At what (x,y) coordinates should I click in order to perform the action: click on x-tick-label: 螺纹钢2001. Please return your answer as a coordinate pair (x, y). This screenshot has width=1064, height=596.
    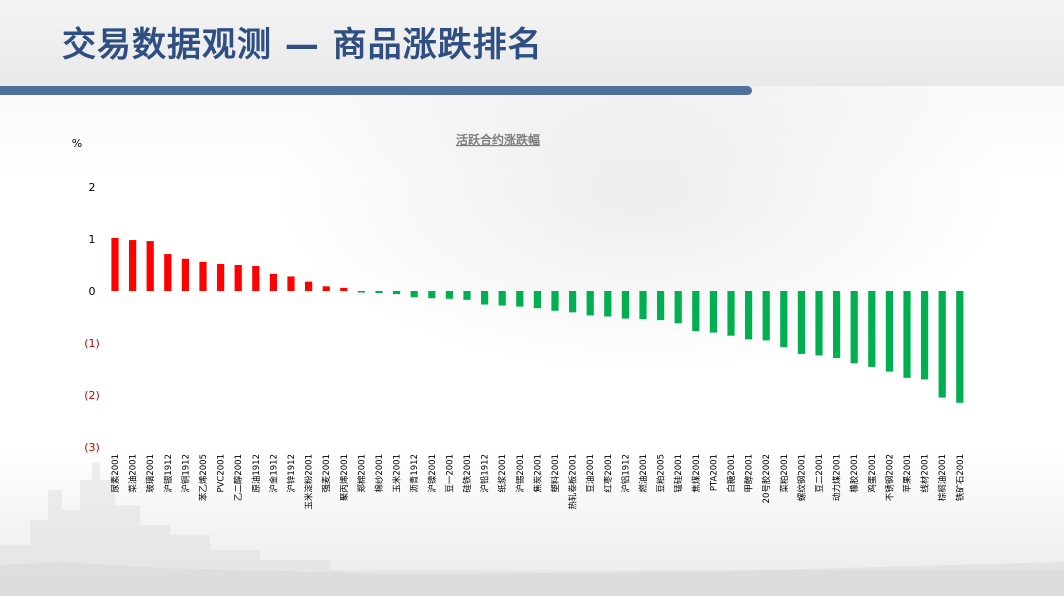
    Looking at the image, I should click on (801, 477).